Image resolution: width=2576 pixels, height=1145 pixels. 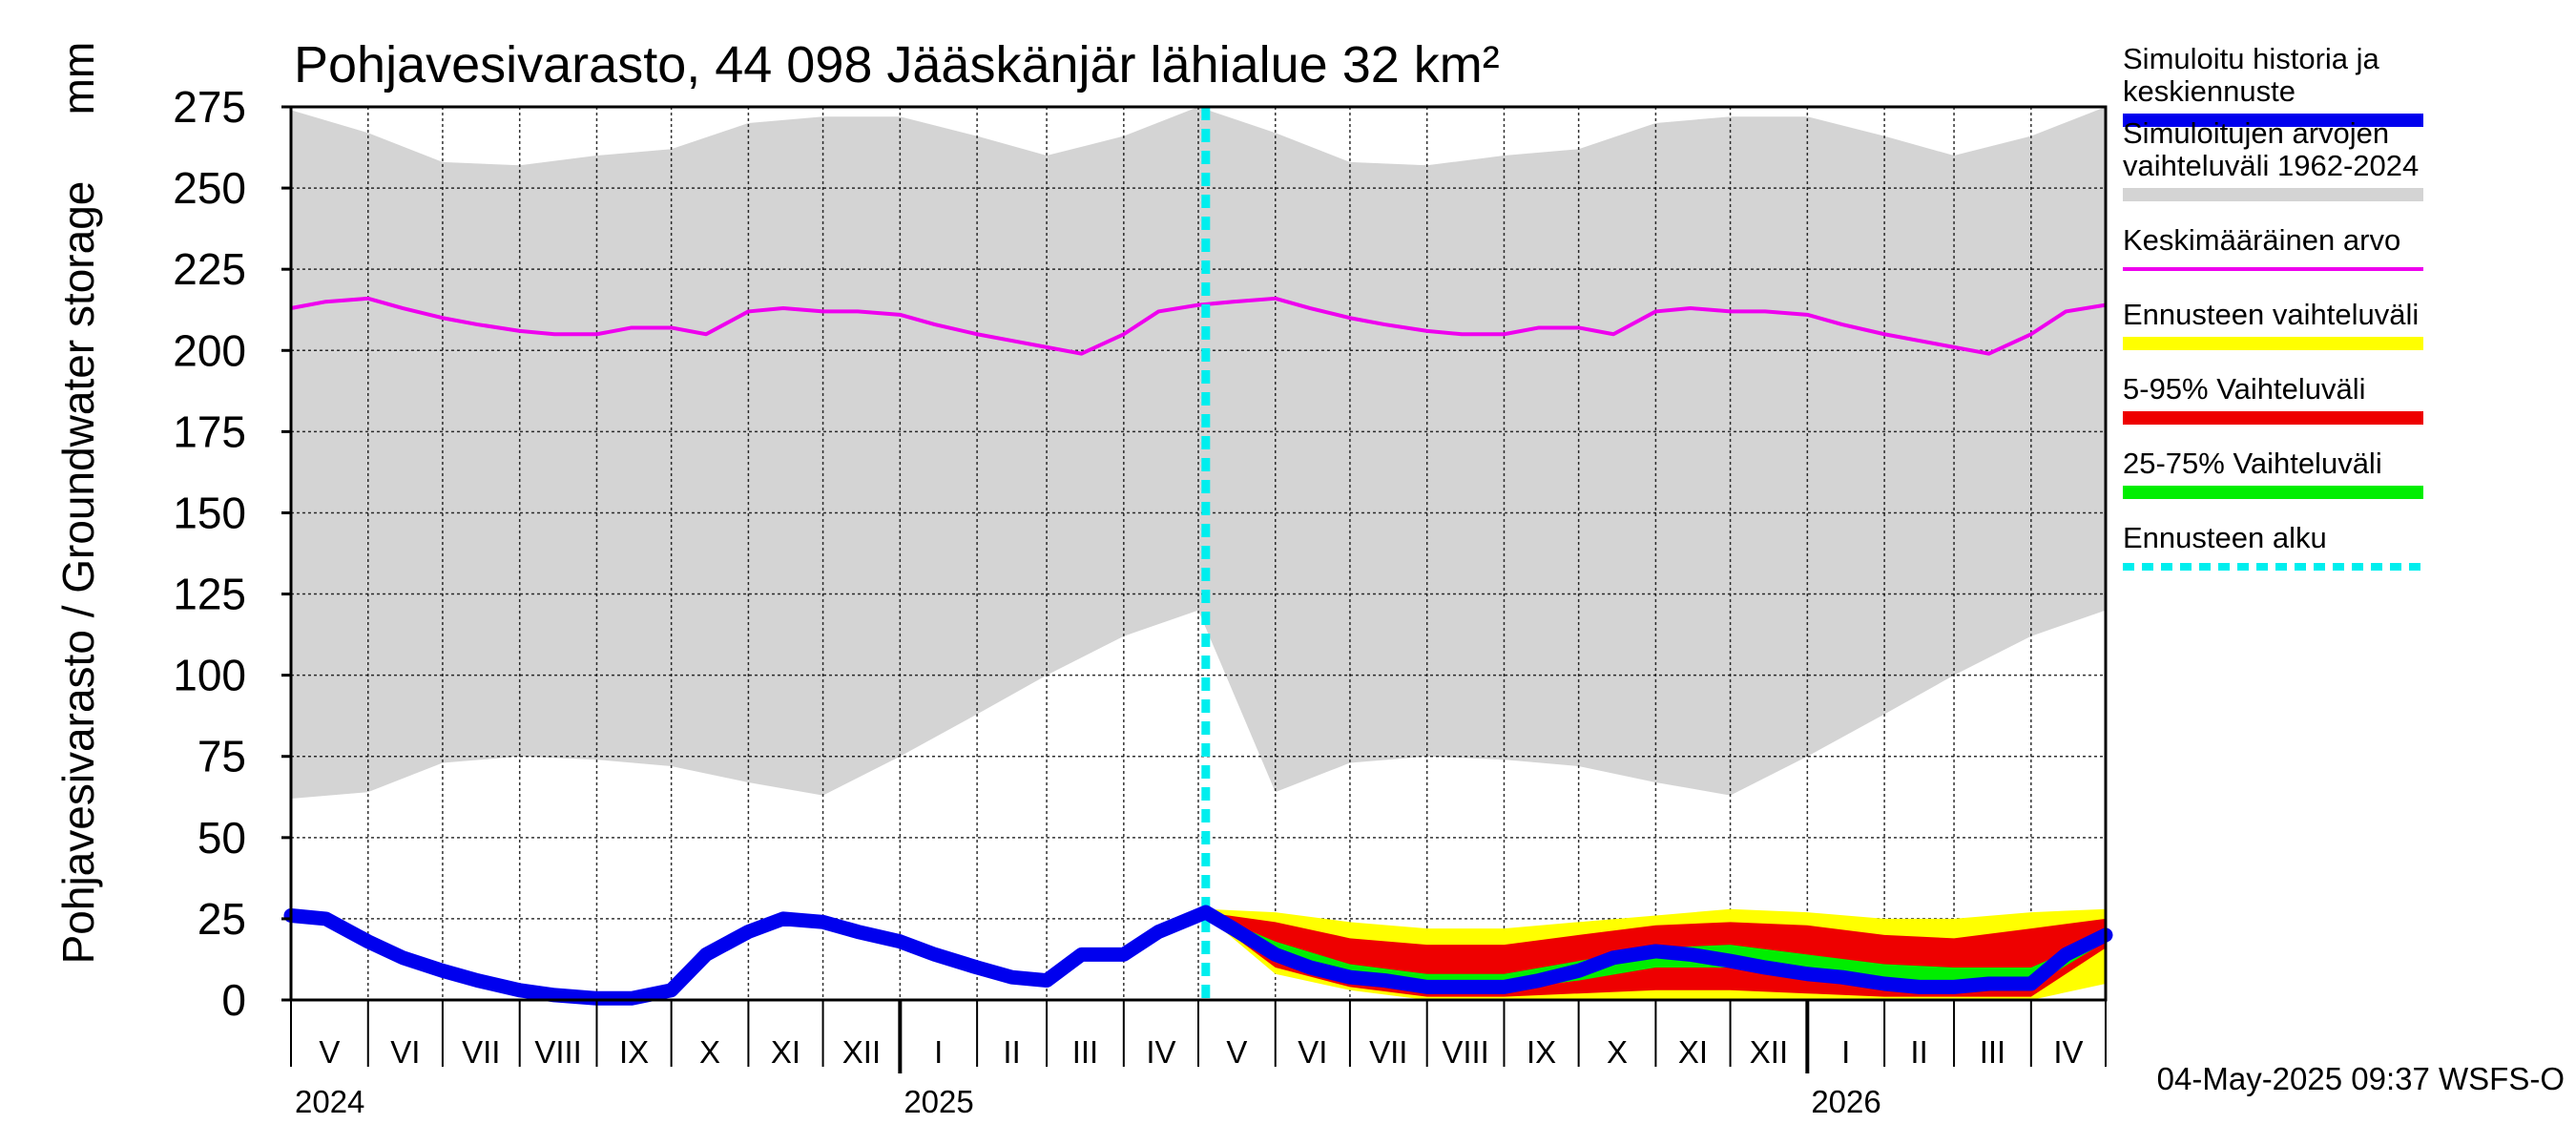 What do you see at coordinates (78, 79) in the screenshot?
I see `y-axis-unit: mm` at bounding box center [78, 79].